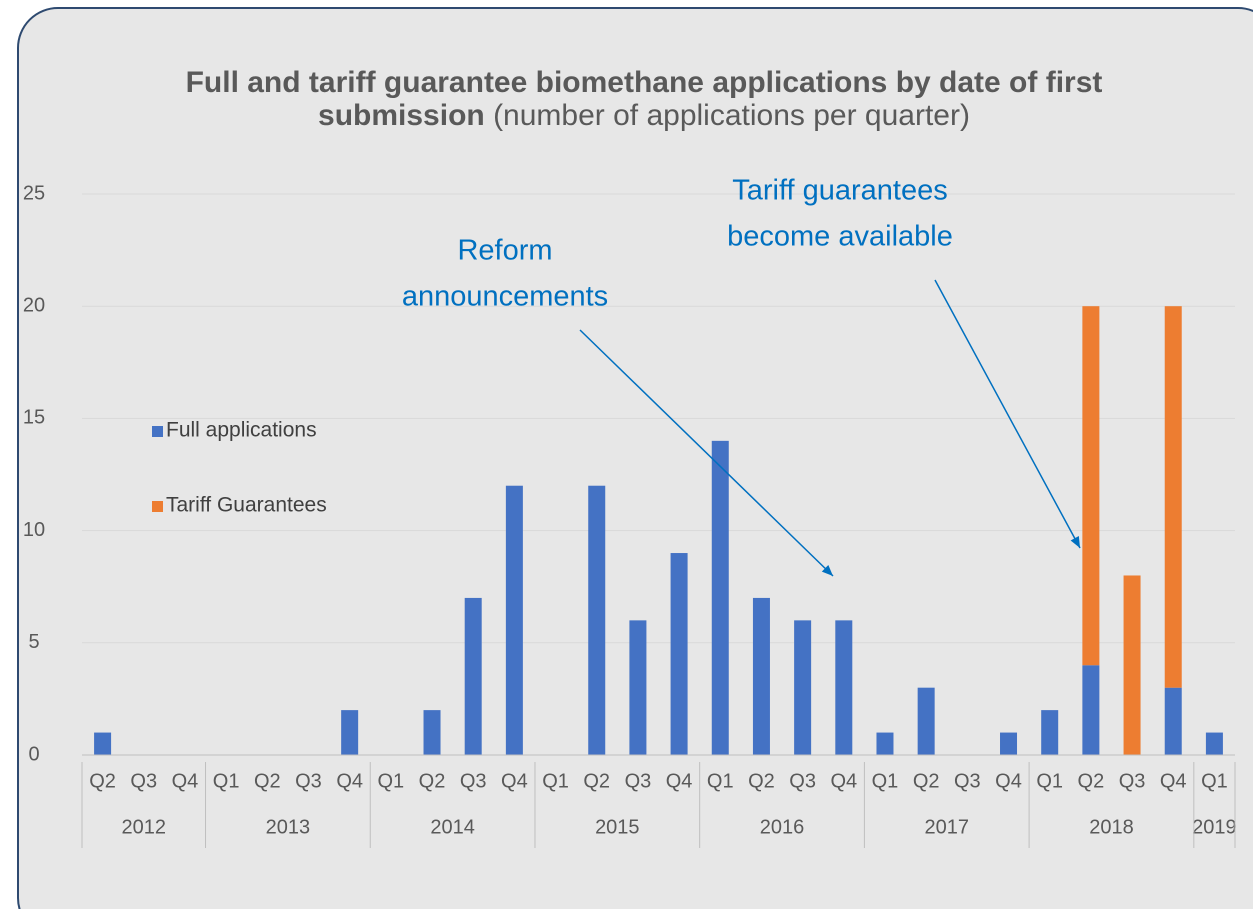 This screenshot has width=1253, height=909. I want to click on x-group-label: 2014, so click(452, 827).